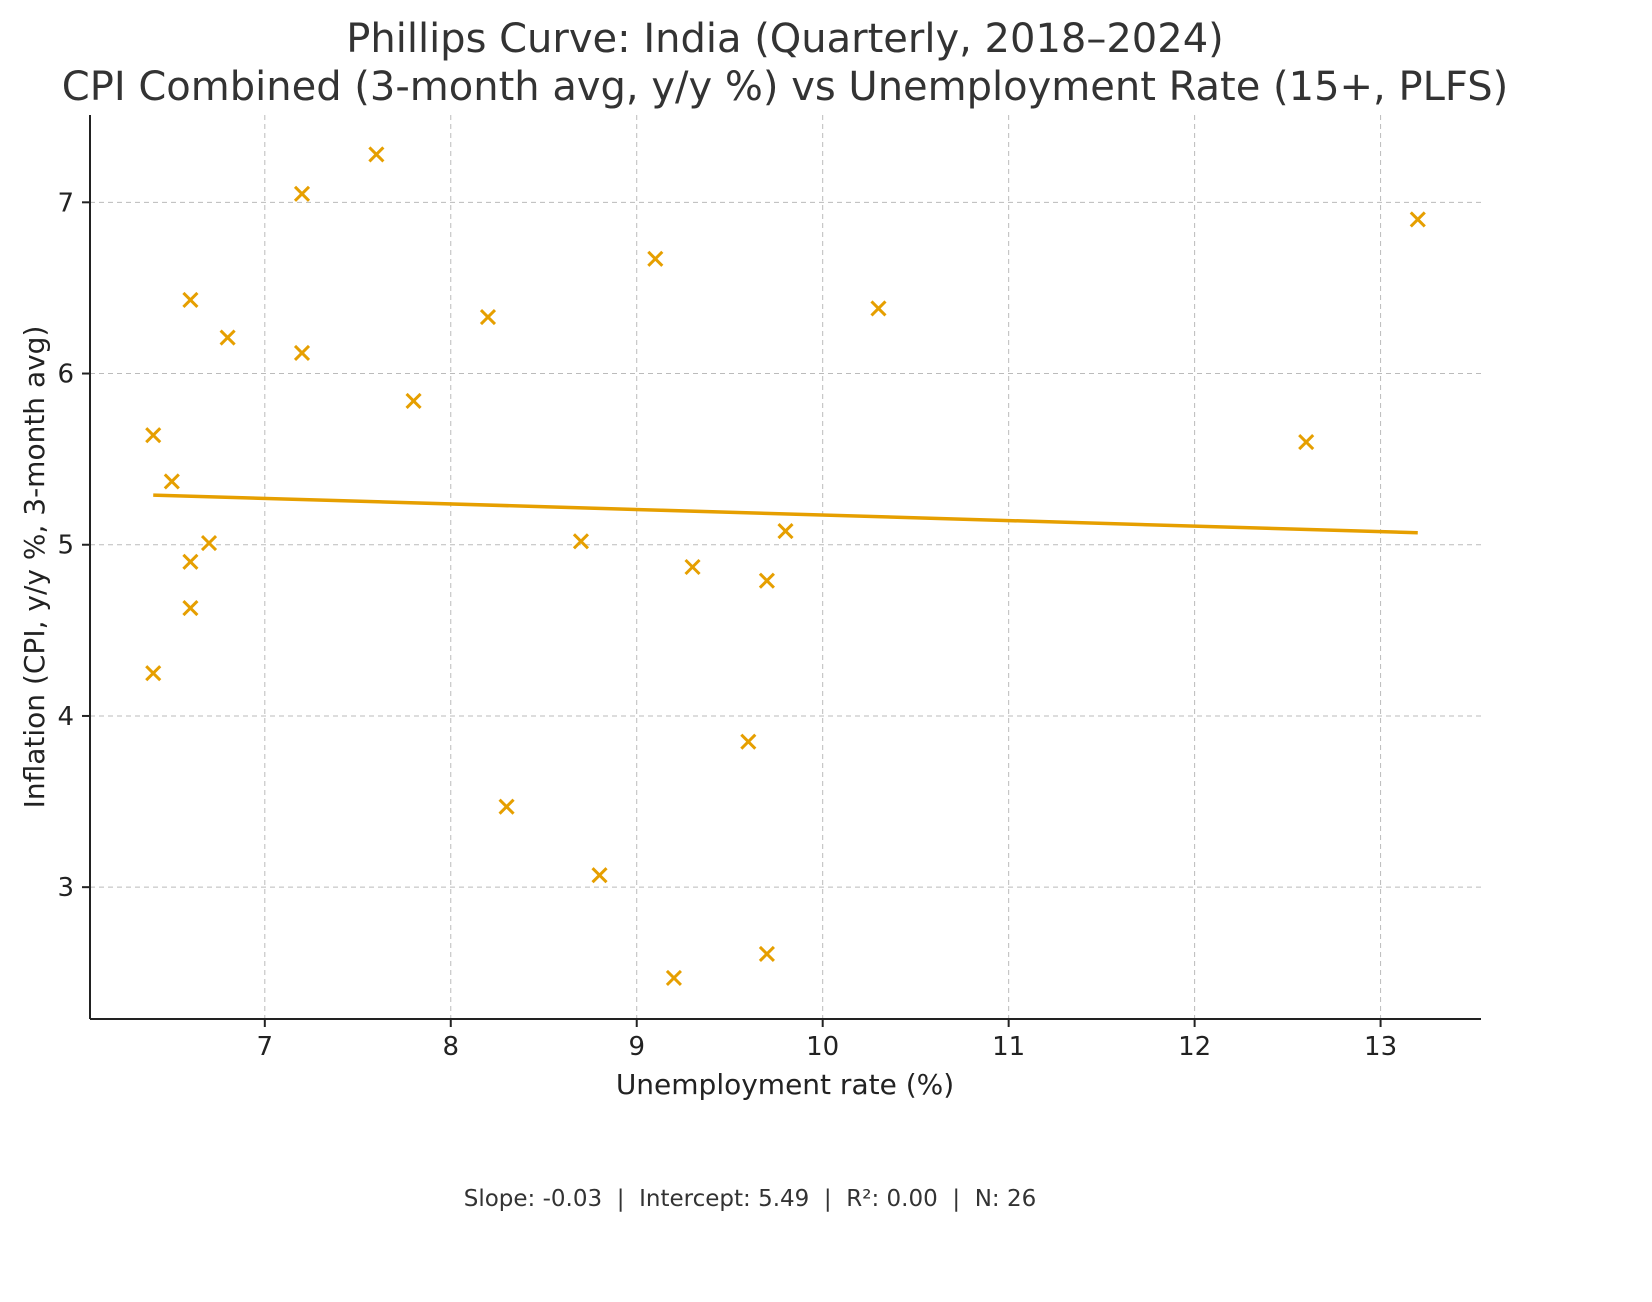  What do you see at coordinates (265, 1047) in the screenshot?
I see `x-tick-label: 7` at bounding box center [265, 1047].